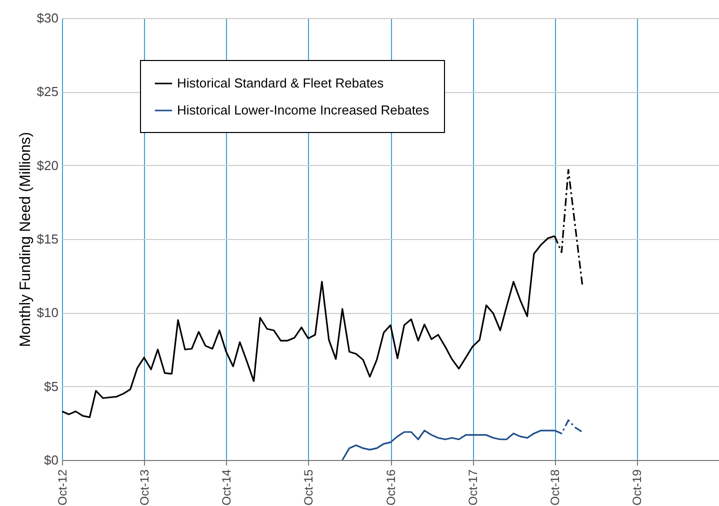 Image resolution: width=719 pixels, height=506 pixels. What do you see at coordinates (303, 110) in the screenshot?
I see `legend-label: Historical Lower-Income Increased Rebates` at bounding box center [303, 110].